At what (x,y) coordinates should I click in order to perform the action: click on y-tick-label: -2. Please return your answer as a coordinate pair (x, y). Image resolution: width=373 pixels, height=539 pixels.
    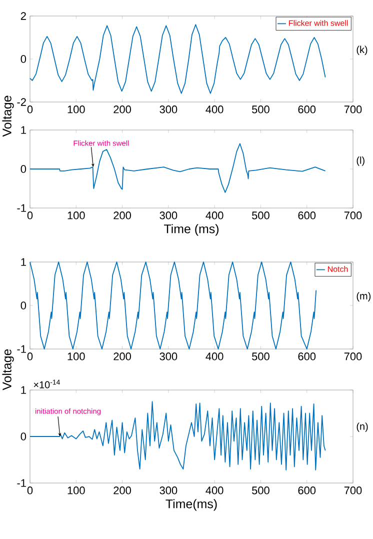
    Looking at the image, I should click on (21, 102).